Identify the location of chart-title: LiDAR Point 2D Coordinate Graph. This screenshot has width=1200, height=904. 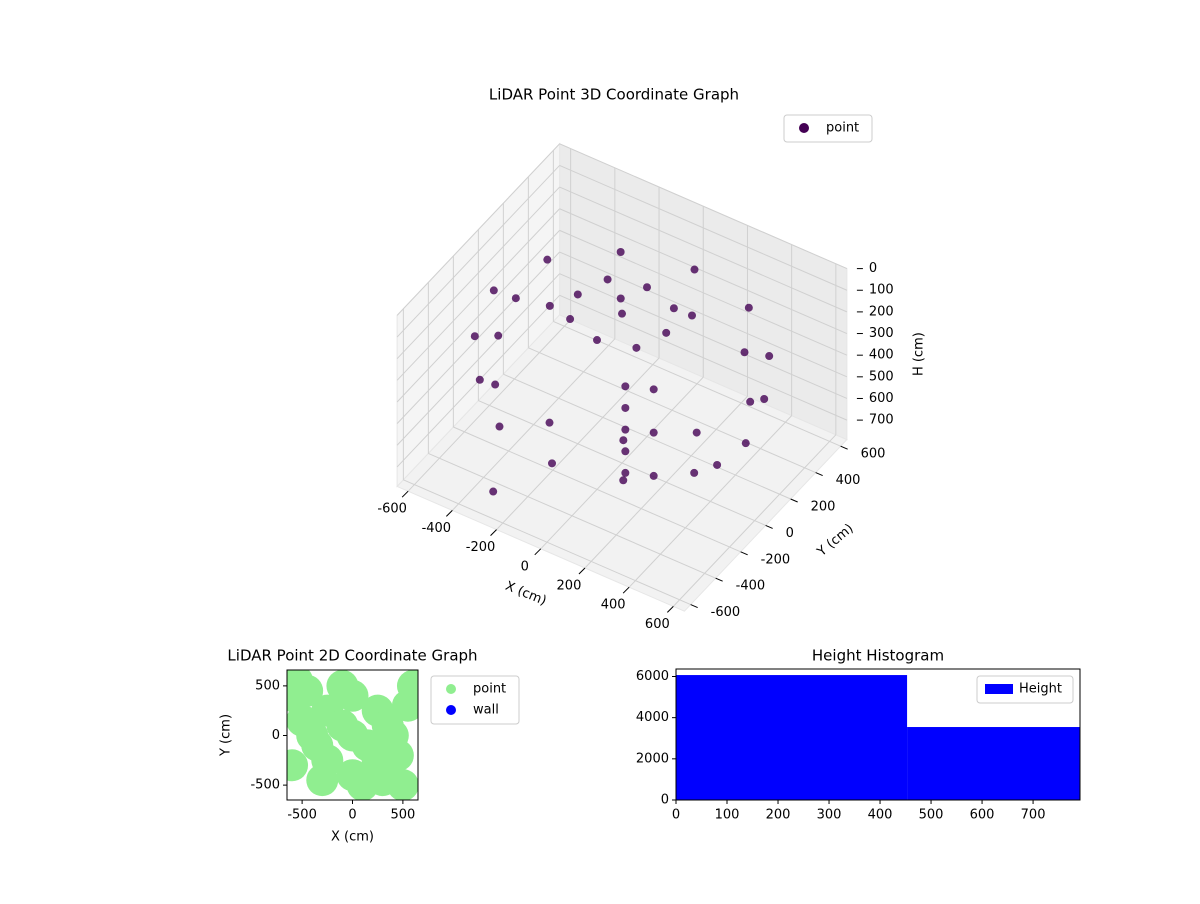
(352, 656).